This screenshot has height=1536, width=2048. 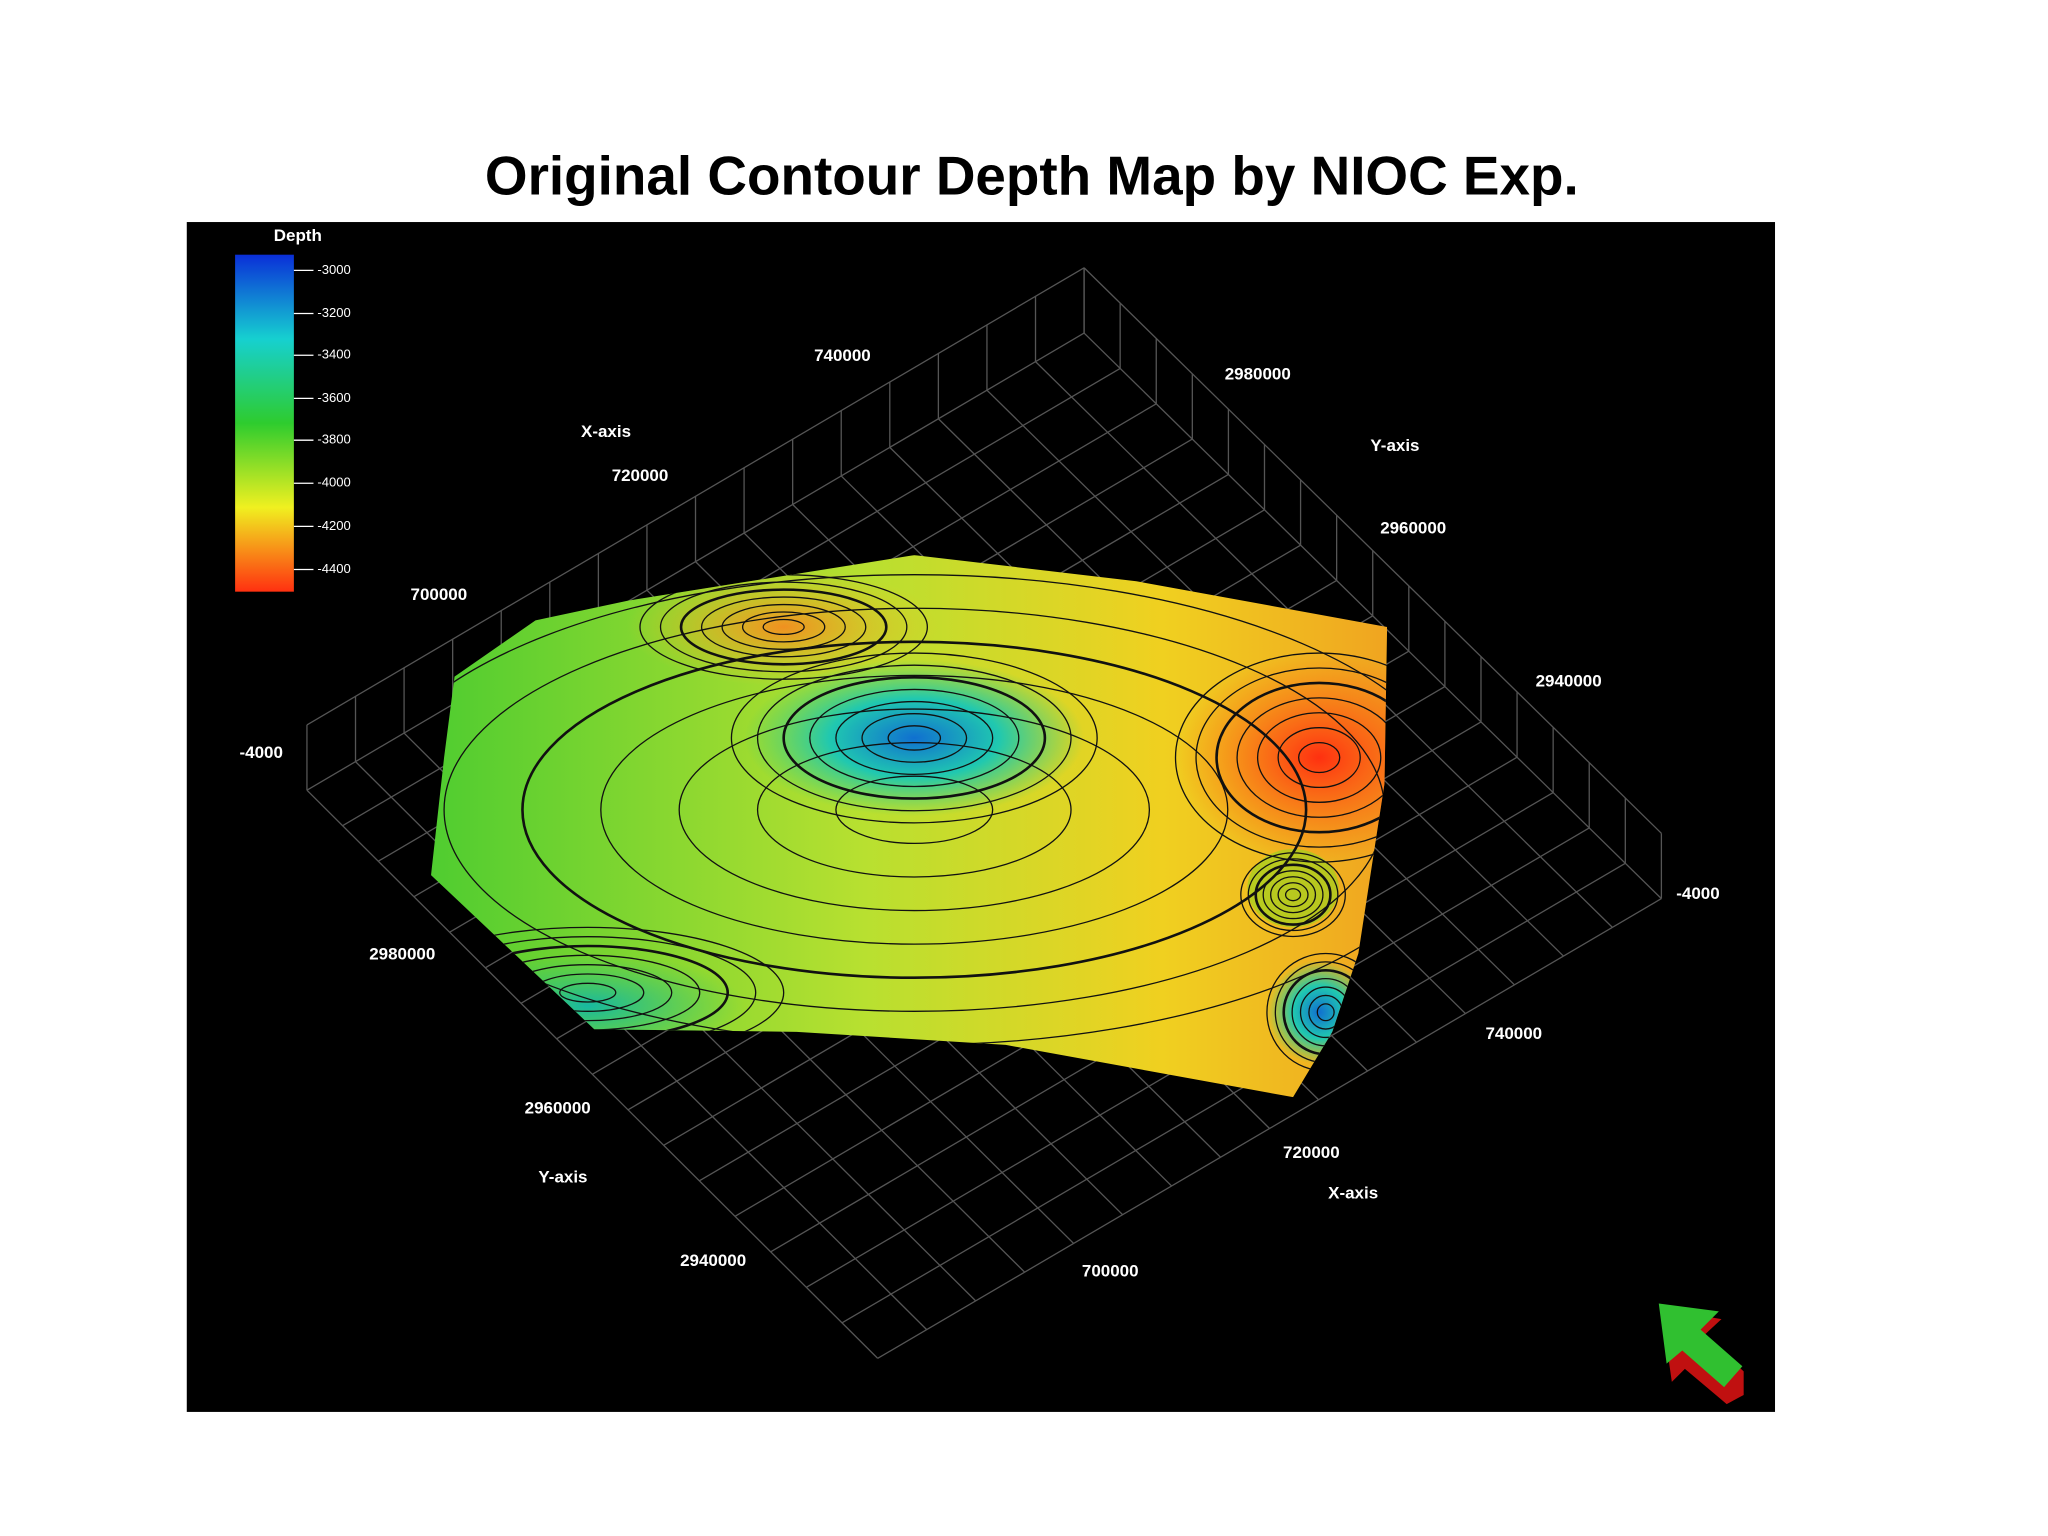 What do you see at coordinates (298, 235) in the screenshot?
I see `legend-title: Depth` at bounding box center [298, 235].